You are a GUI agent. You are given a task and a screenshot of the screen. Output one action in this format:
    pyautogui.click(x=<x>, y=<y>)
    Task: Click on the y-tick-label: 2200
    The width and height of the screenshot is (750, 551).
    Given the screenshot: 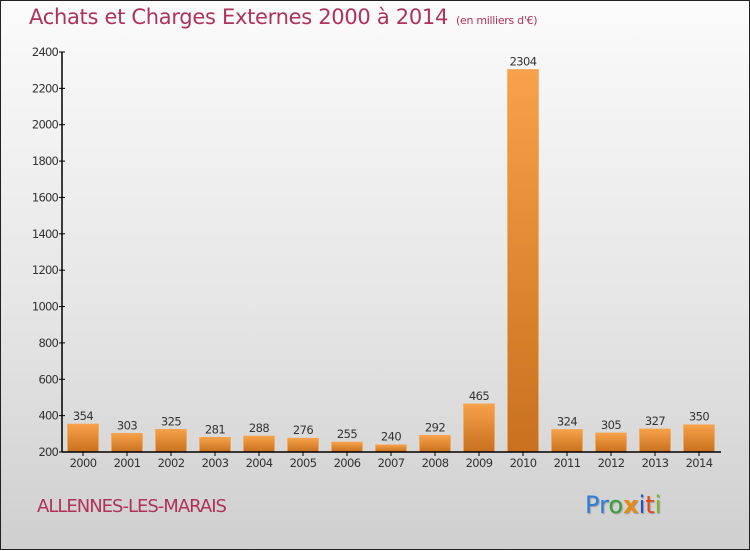 What is the action you would take?
    pyautogui.click(x=45, y=88)
    